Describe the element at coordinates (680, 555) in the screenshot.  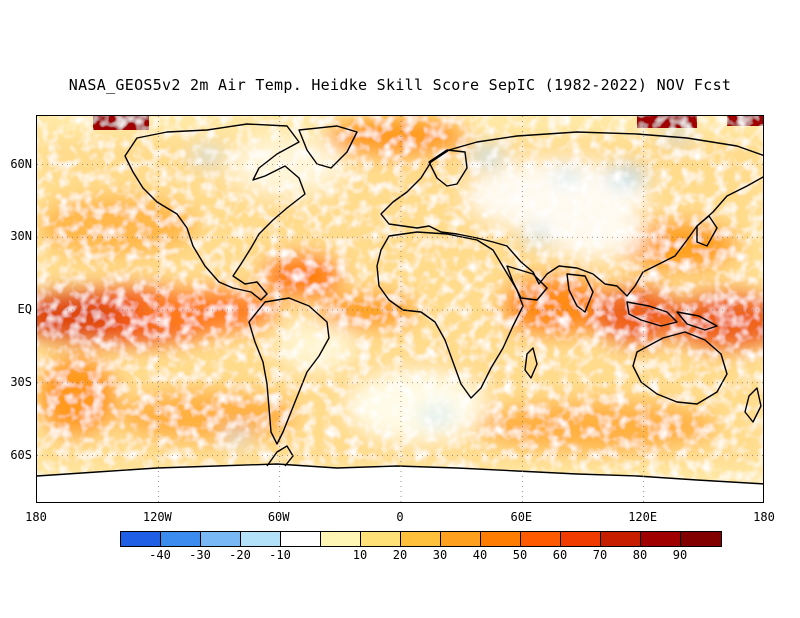
I see `colorbar-tick-label: 90` at that location.